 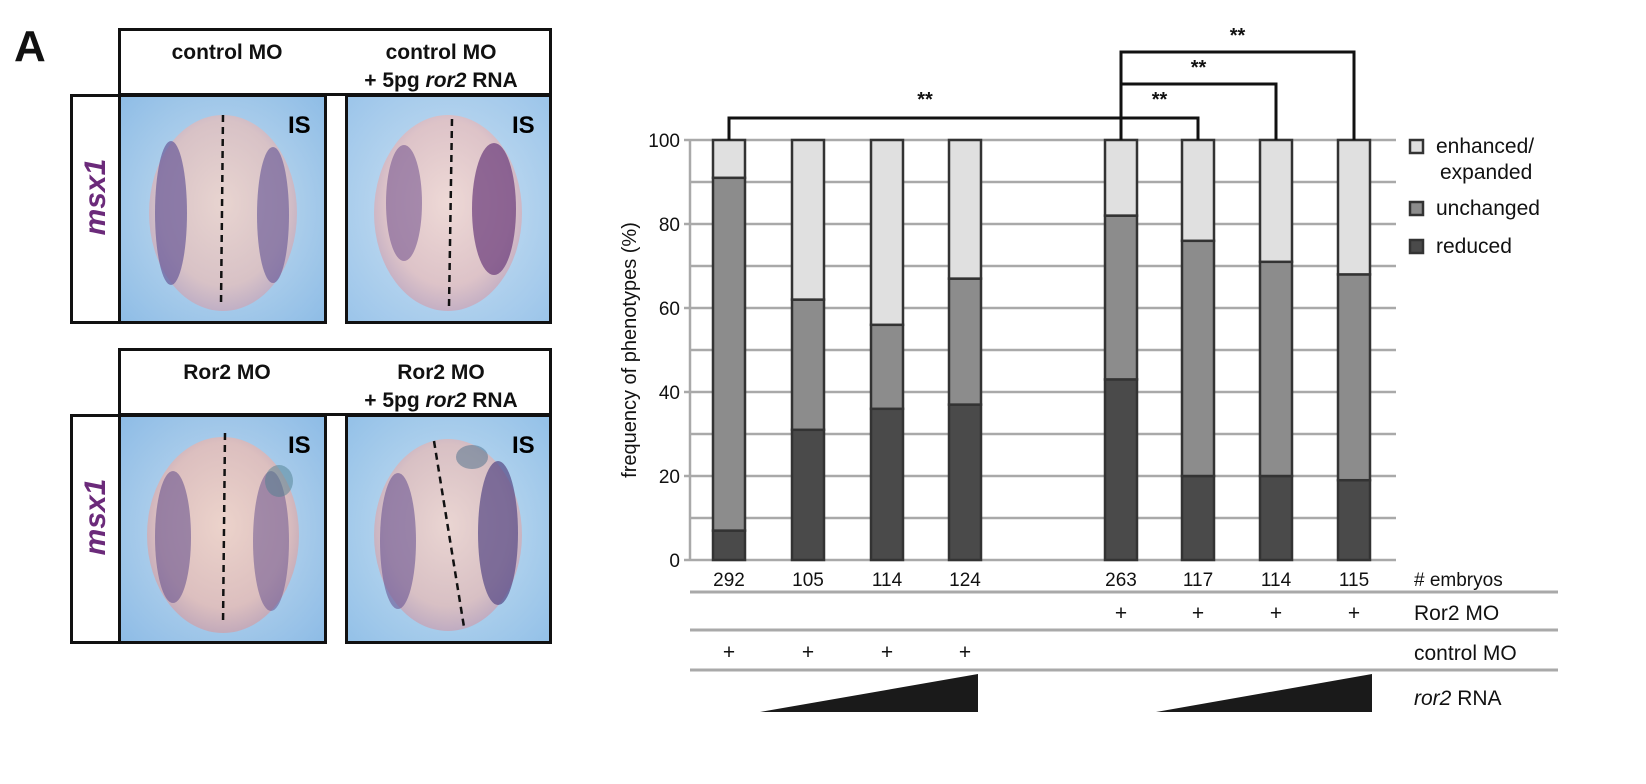 I want to click on row2-left-header: Ror2 MO, so click(x=227, y=372).